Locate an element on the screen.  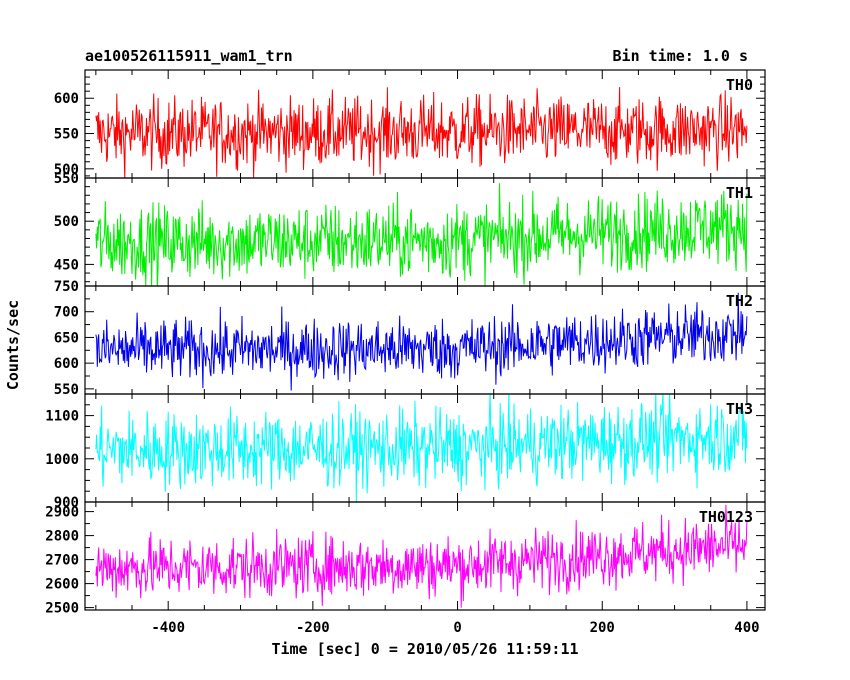
panel-frame is located at coordinates (425, 556).